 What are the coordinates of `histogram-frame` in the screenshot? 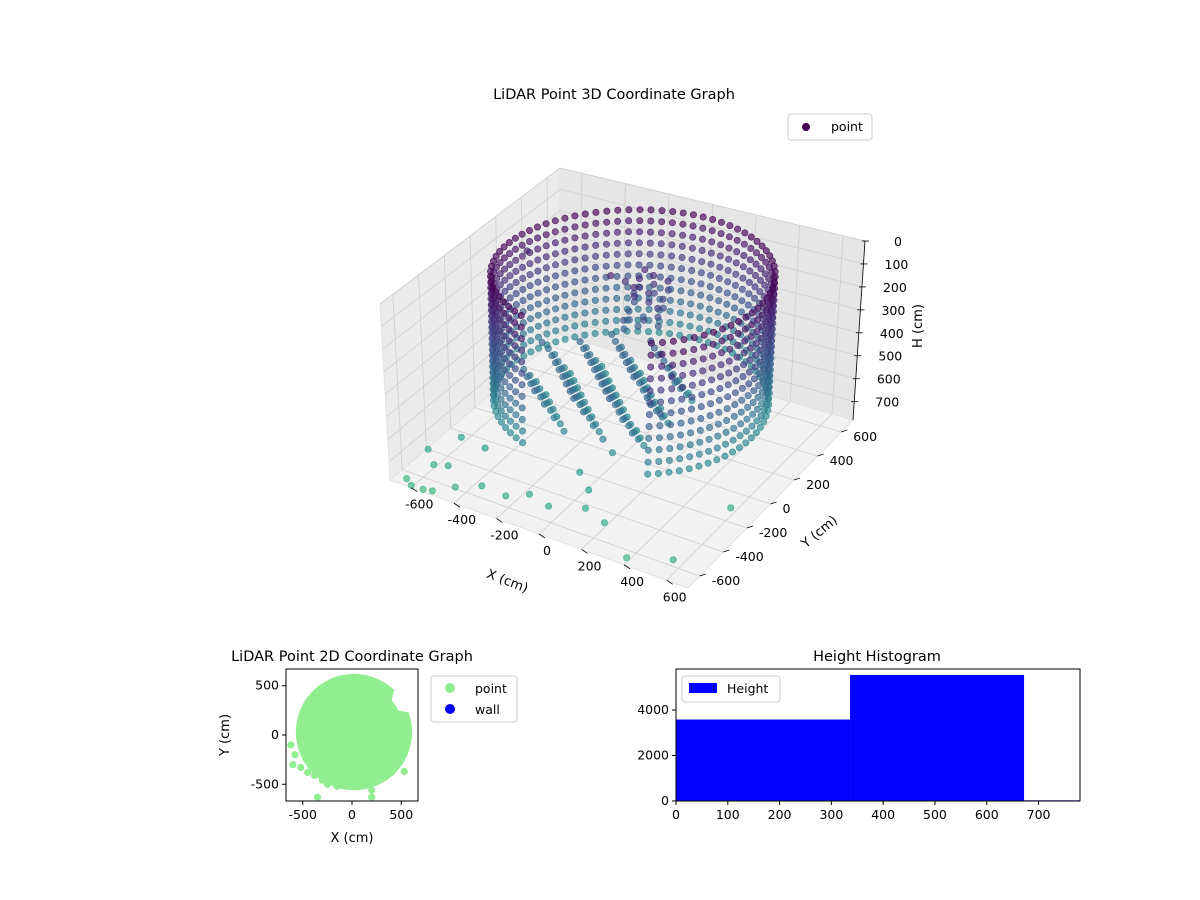 It's located at (878, 735).